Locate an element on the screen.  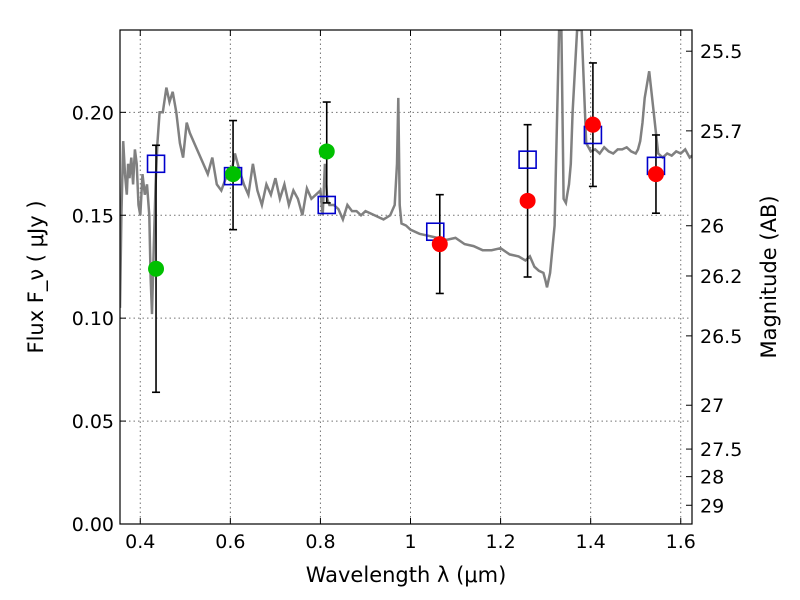
right-tick-label: 28 is located at coordinates (712, 478).